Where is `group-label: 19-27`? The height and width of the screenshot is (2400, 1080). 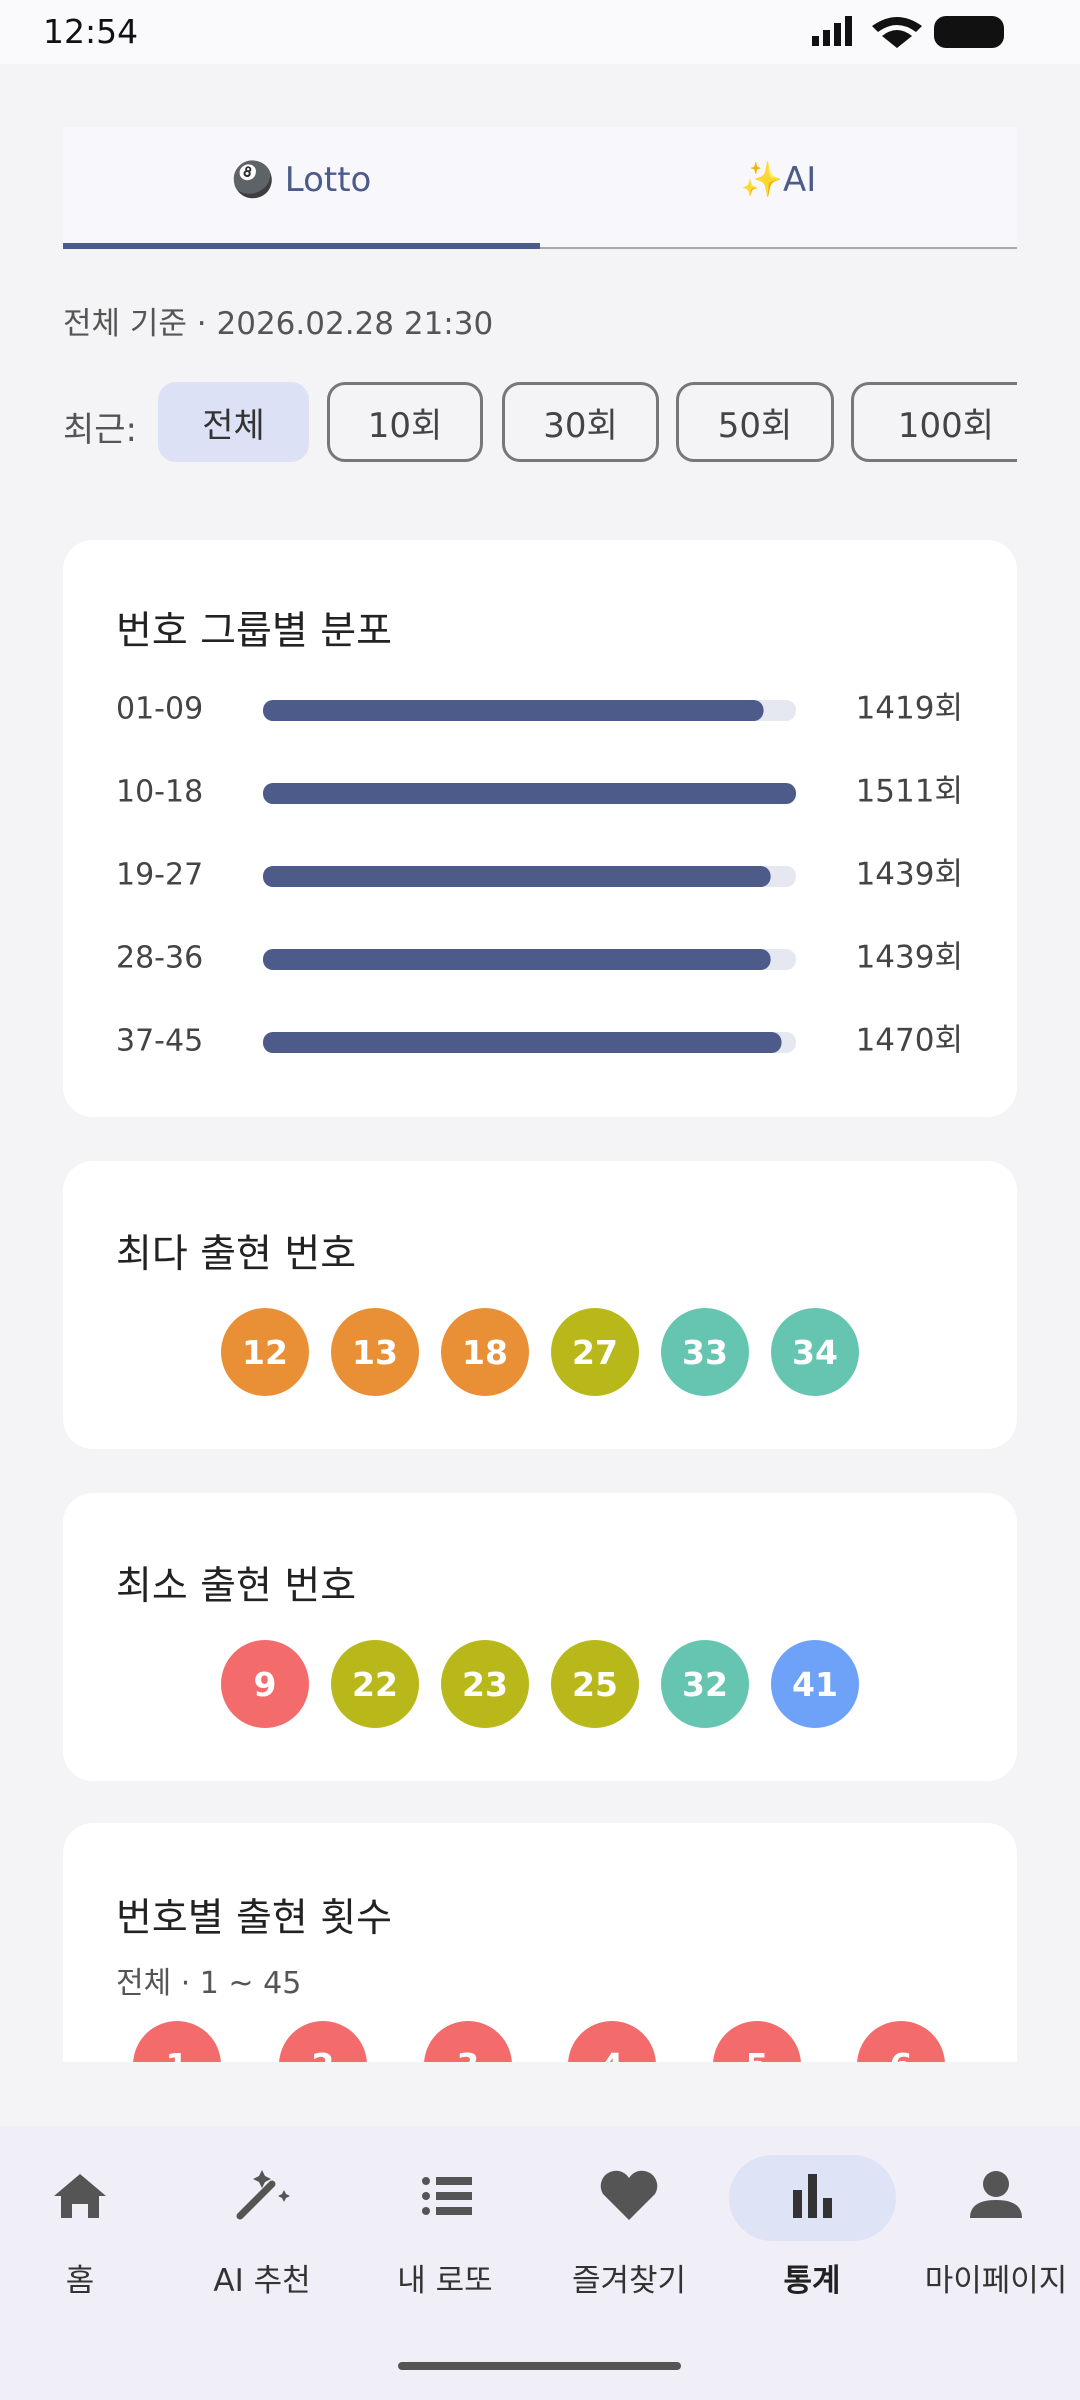 group-label: 19-27 is located at coordinates (159, 875).